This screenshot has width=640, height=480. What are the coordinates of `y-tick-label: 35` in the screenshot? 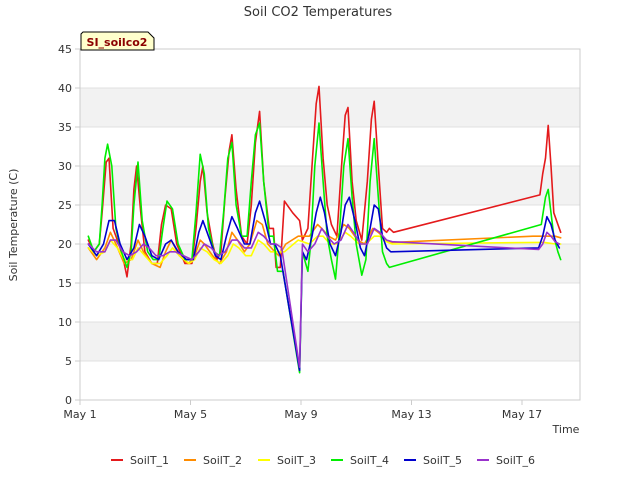 It's located at (65, 127).